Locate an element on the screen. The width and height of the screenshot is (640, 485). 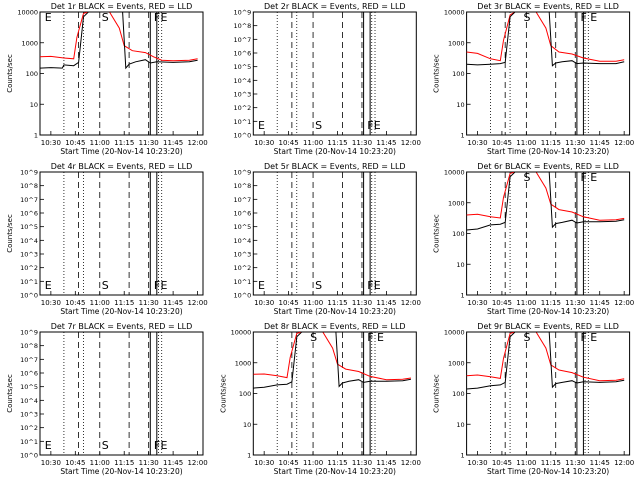
event-marker-label: F is located at coordinates (584, 337).